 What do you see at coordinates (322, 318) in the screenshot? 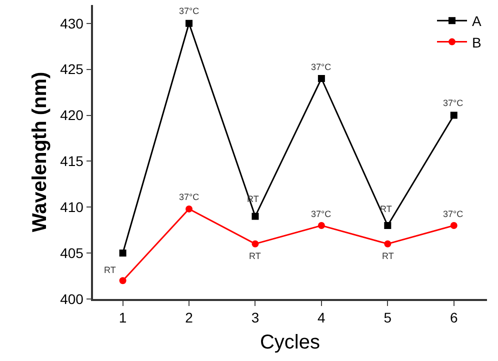
I see `x-tick-label: 4` at bounding box center [322, 318].